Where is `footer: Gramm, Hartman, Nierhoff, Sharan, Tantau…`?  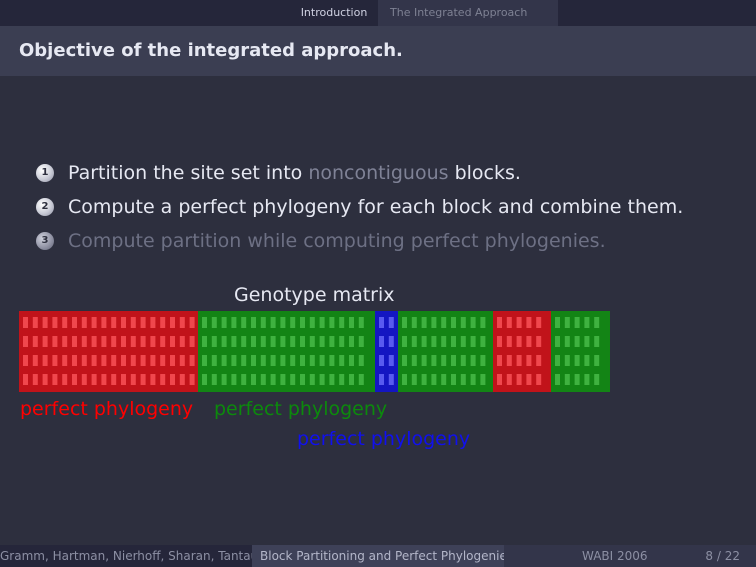
footer: Gramm, Hartman, Nierhoff, Sharan, Tantau… is located at coordinates (378, 556).